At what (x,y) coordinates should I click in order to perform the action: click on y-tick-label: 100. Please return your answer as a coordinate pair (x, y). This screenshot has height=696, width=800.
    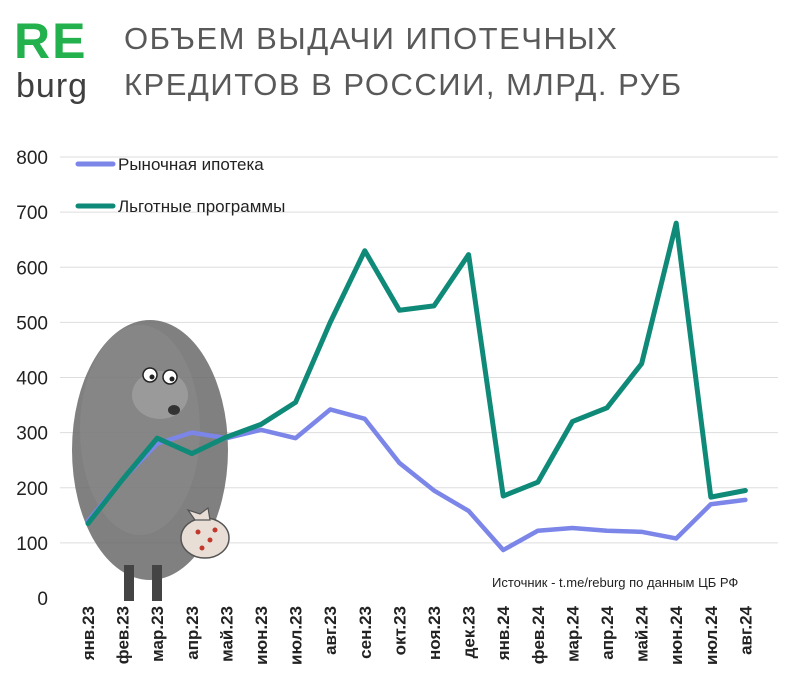
    Looking at the image, I should click on (32, 544).